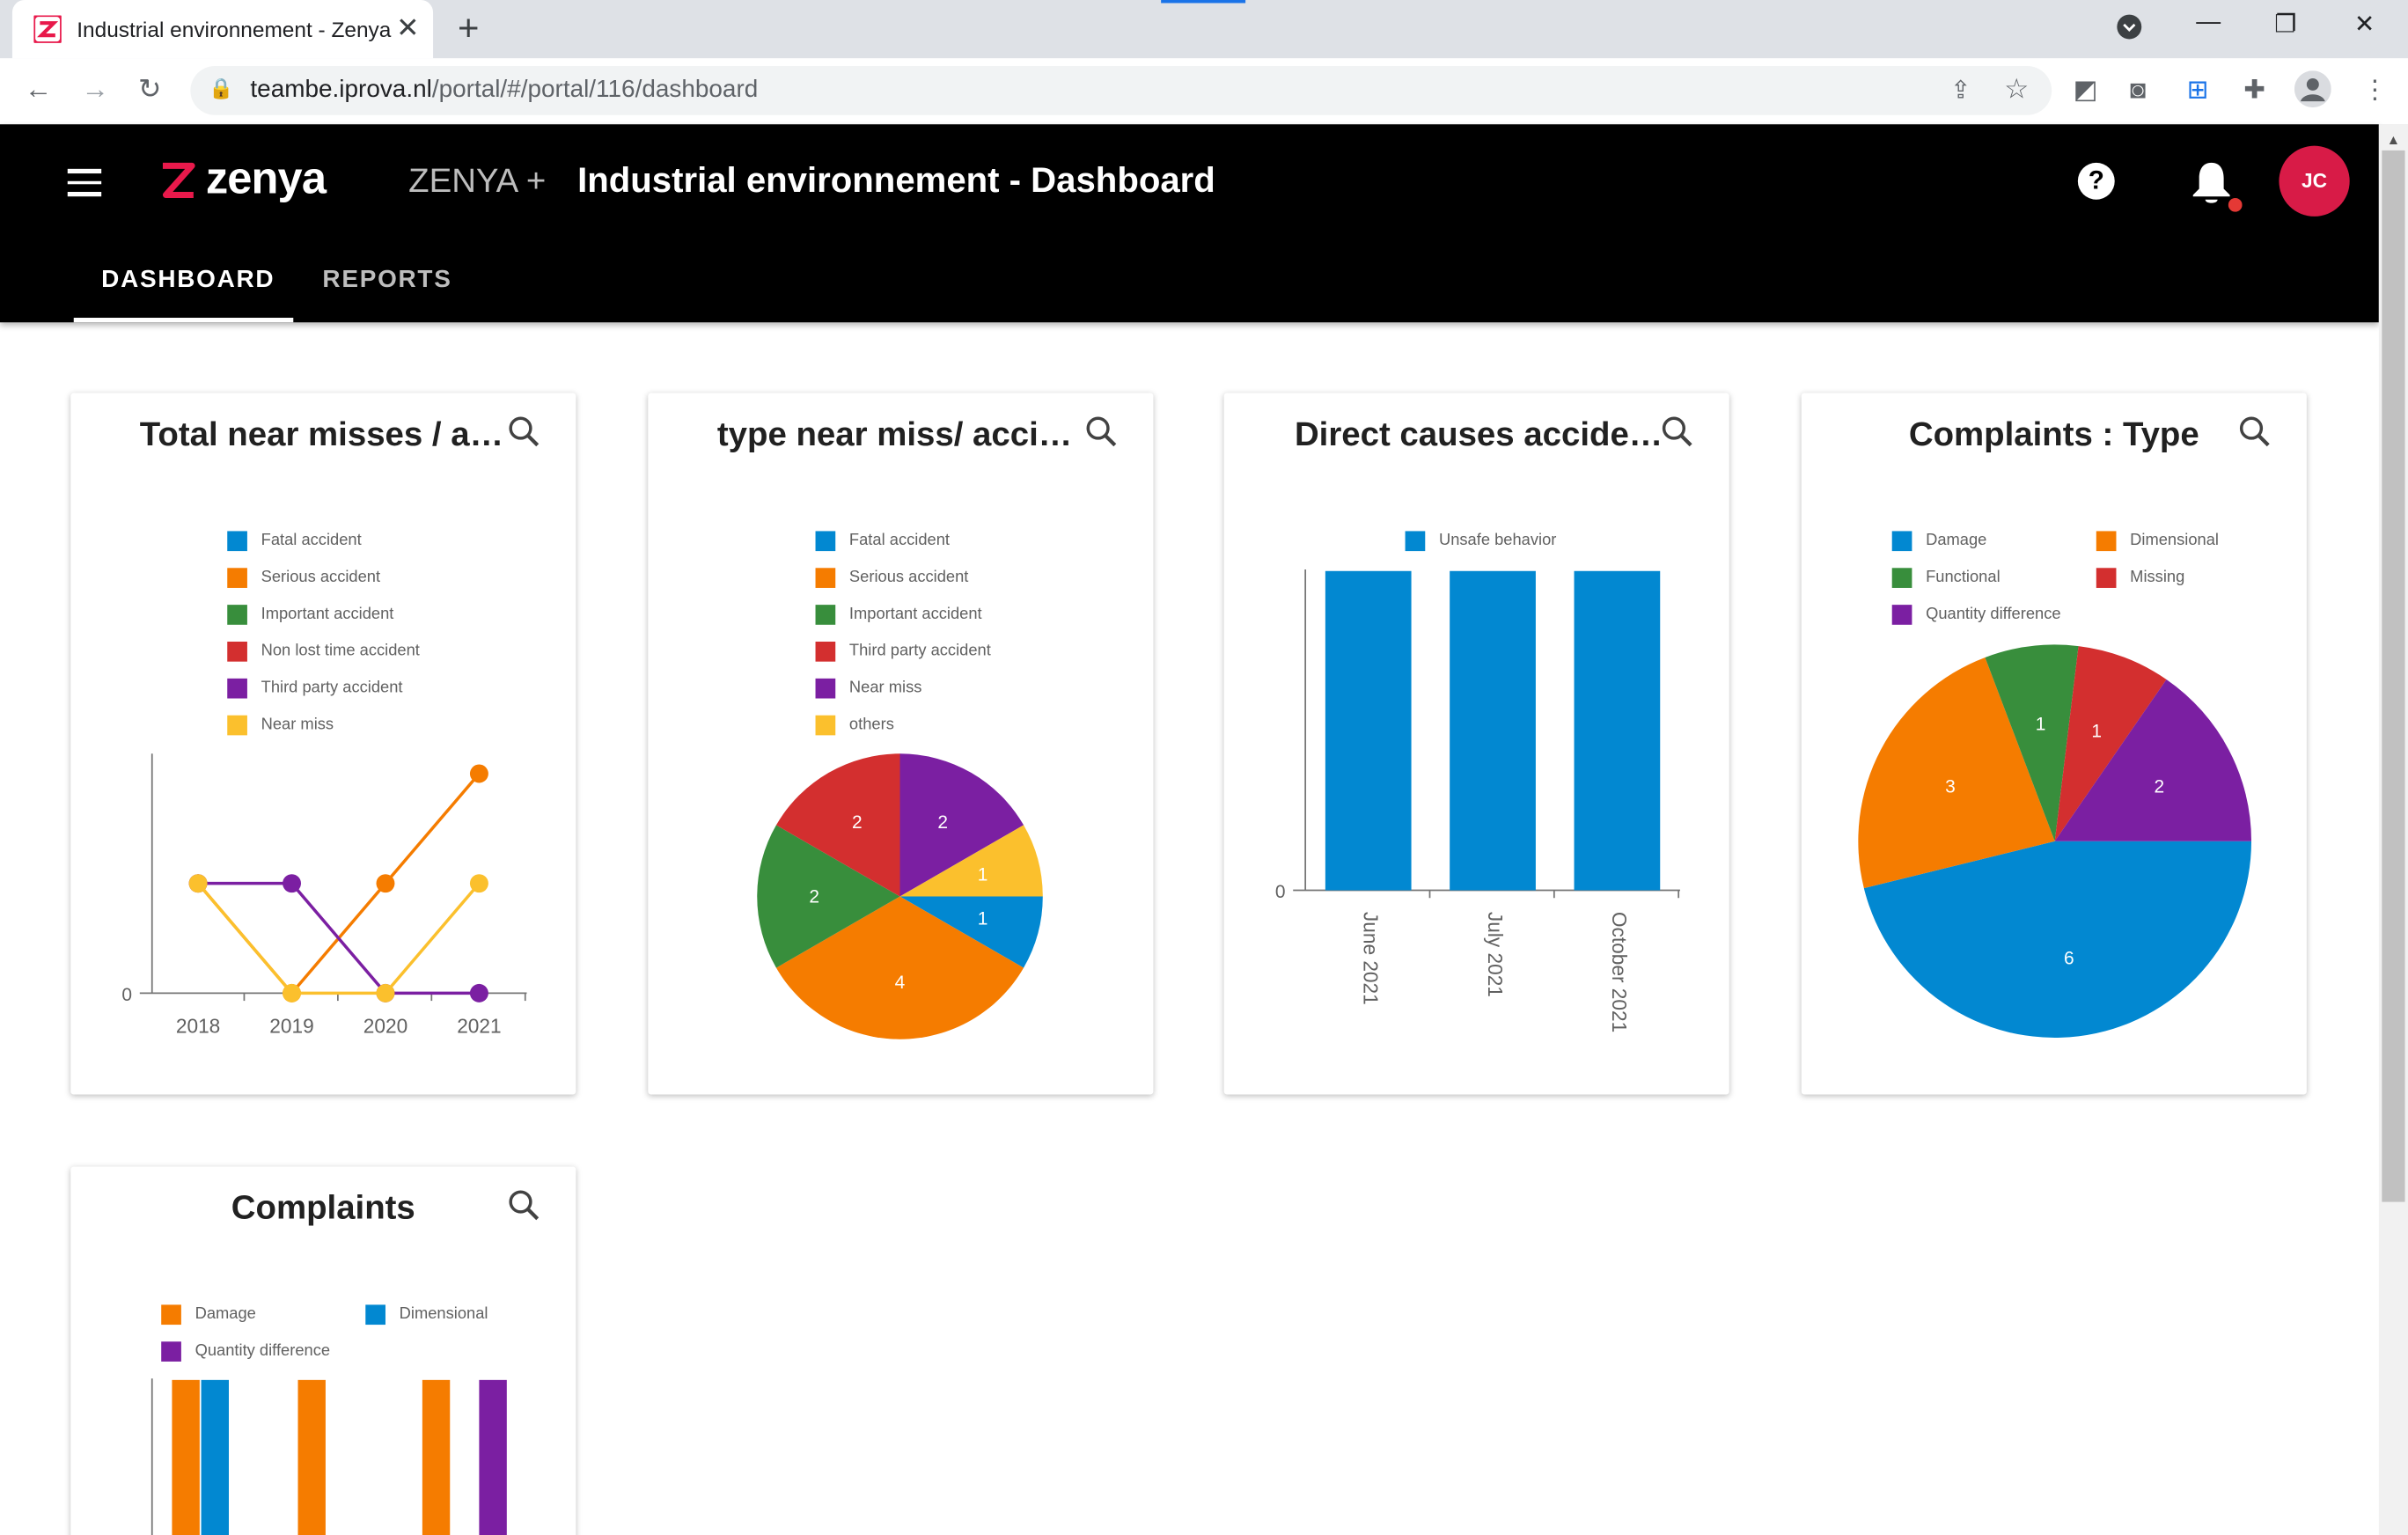 The height and width of the screenshot is (1535, 2408). Describe the element at coordinates (971, 861) in the screenshot. I see `pie-slice-others` at that location.